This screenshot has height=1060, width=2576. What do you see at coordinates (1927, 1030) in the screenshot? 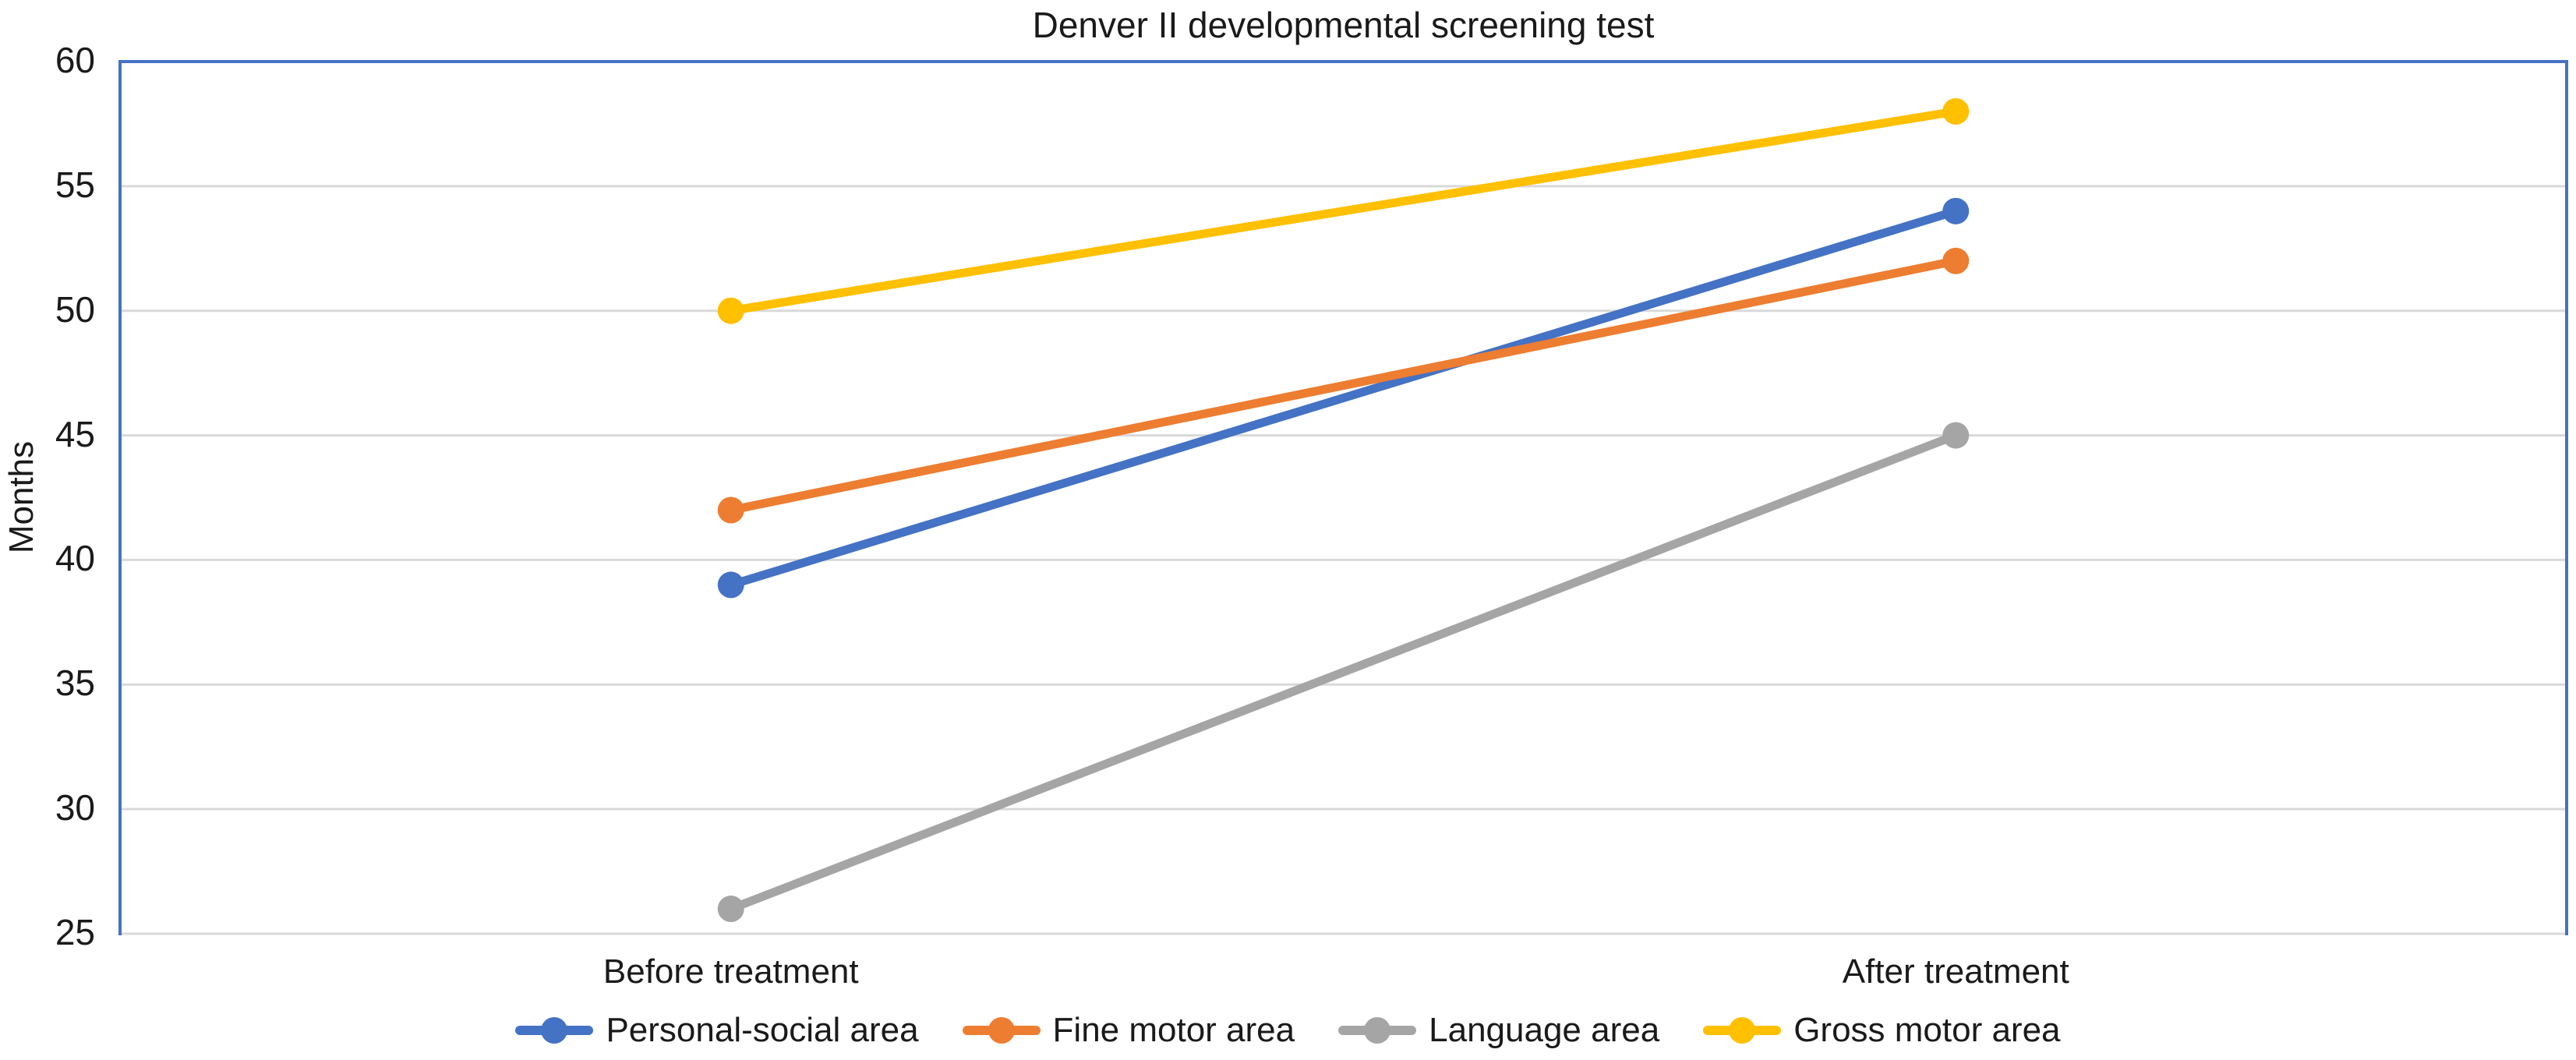
I see `legend-label: Gross motor area` at bounding box center [1927, 1030].